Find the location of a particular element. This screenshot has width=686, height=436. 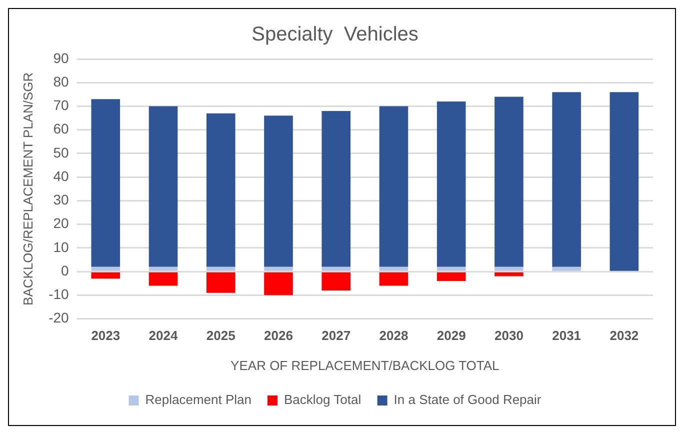

x-tick-label: 2024 is located at coordinates (163, 336).